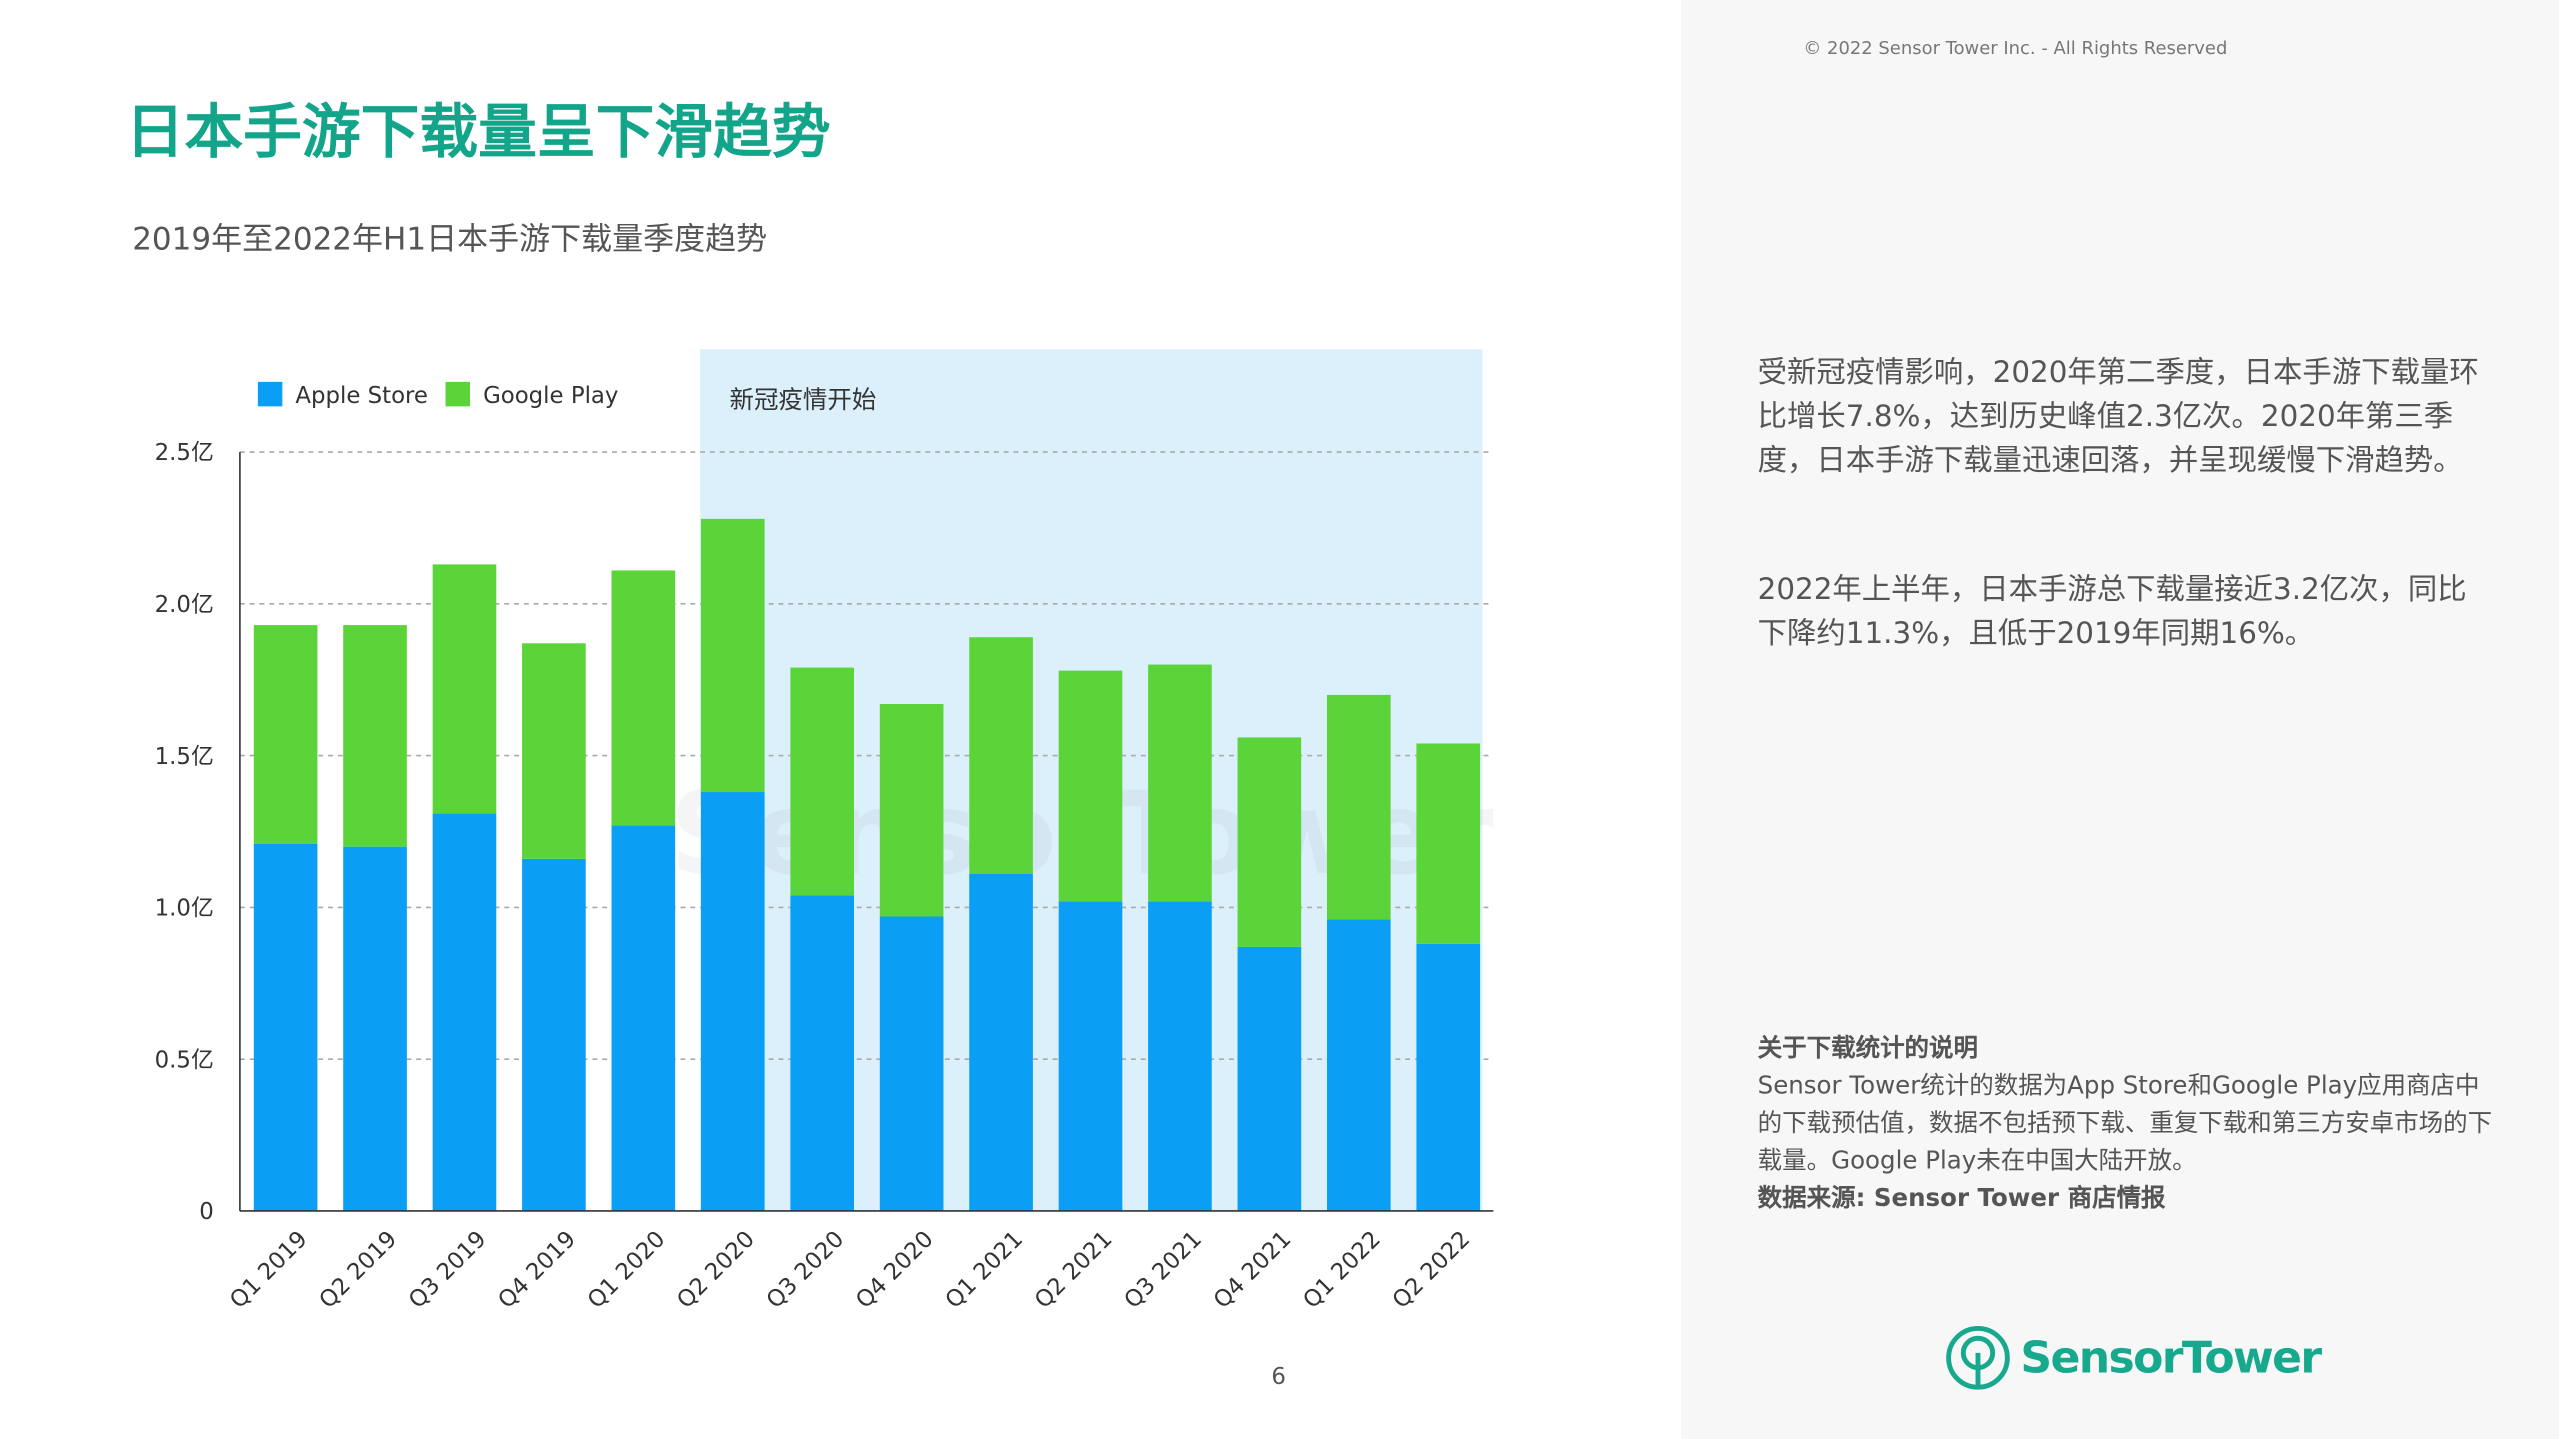 This screenshot has height=1439, width=2559. What do you see at coordinates (895, 1270) in the screenshot?
I see `x-tick-label: Q4 2020` at bounding box center [895, 1270].